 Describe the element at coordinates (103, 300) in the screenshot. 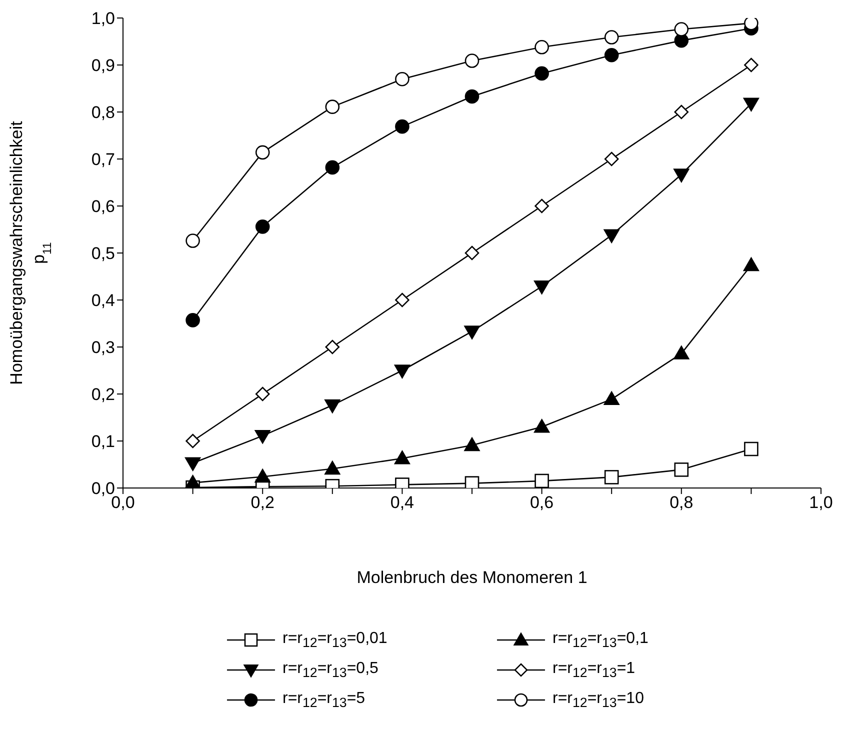

I see `y-tick-label: 0,4` at that location.